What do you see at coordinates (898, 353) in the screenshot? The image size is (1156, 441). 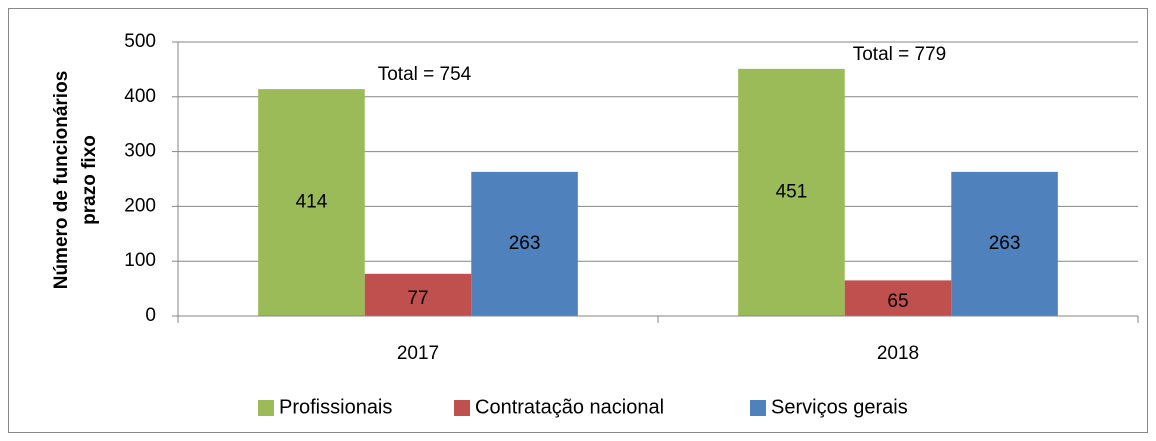 I see `x-tick-label: 2018` at bounding box center [898, 353].